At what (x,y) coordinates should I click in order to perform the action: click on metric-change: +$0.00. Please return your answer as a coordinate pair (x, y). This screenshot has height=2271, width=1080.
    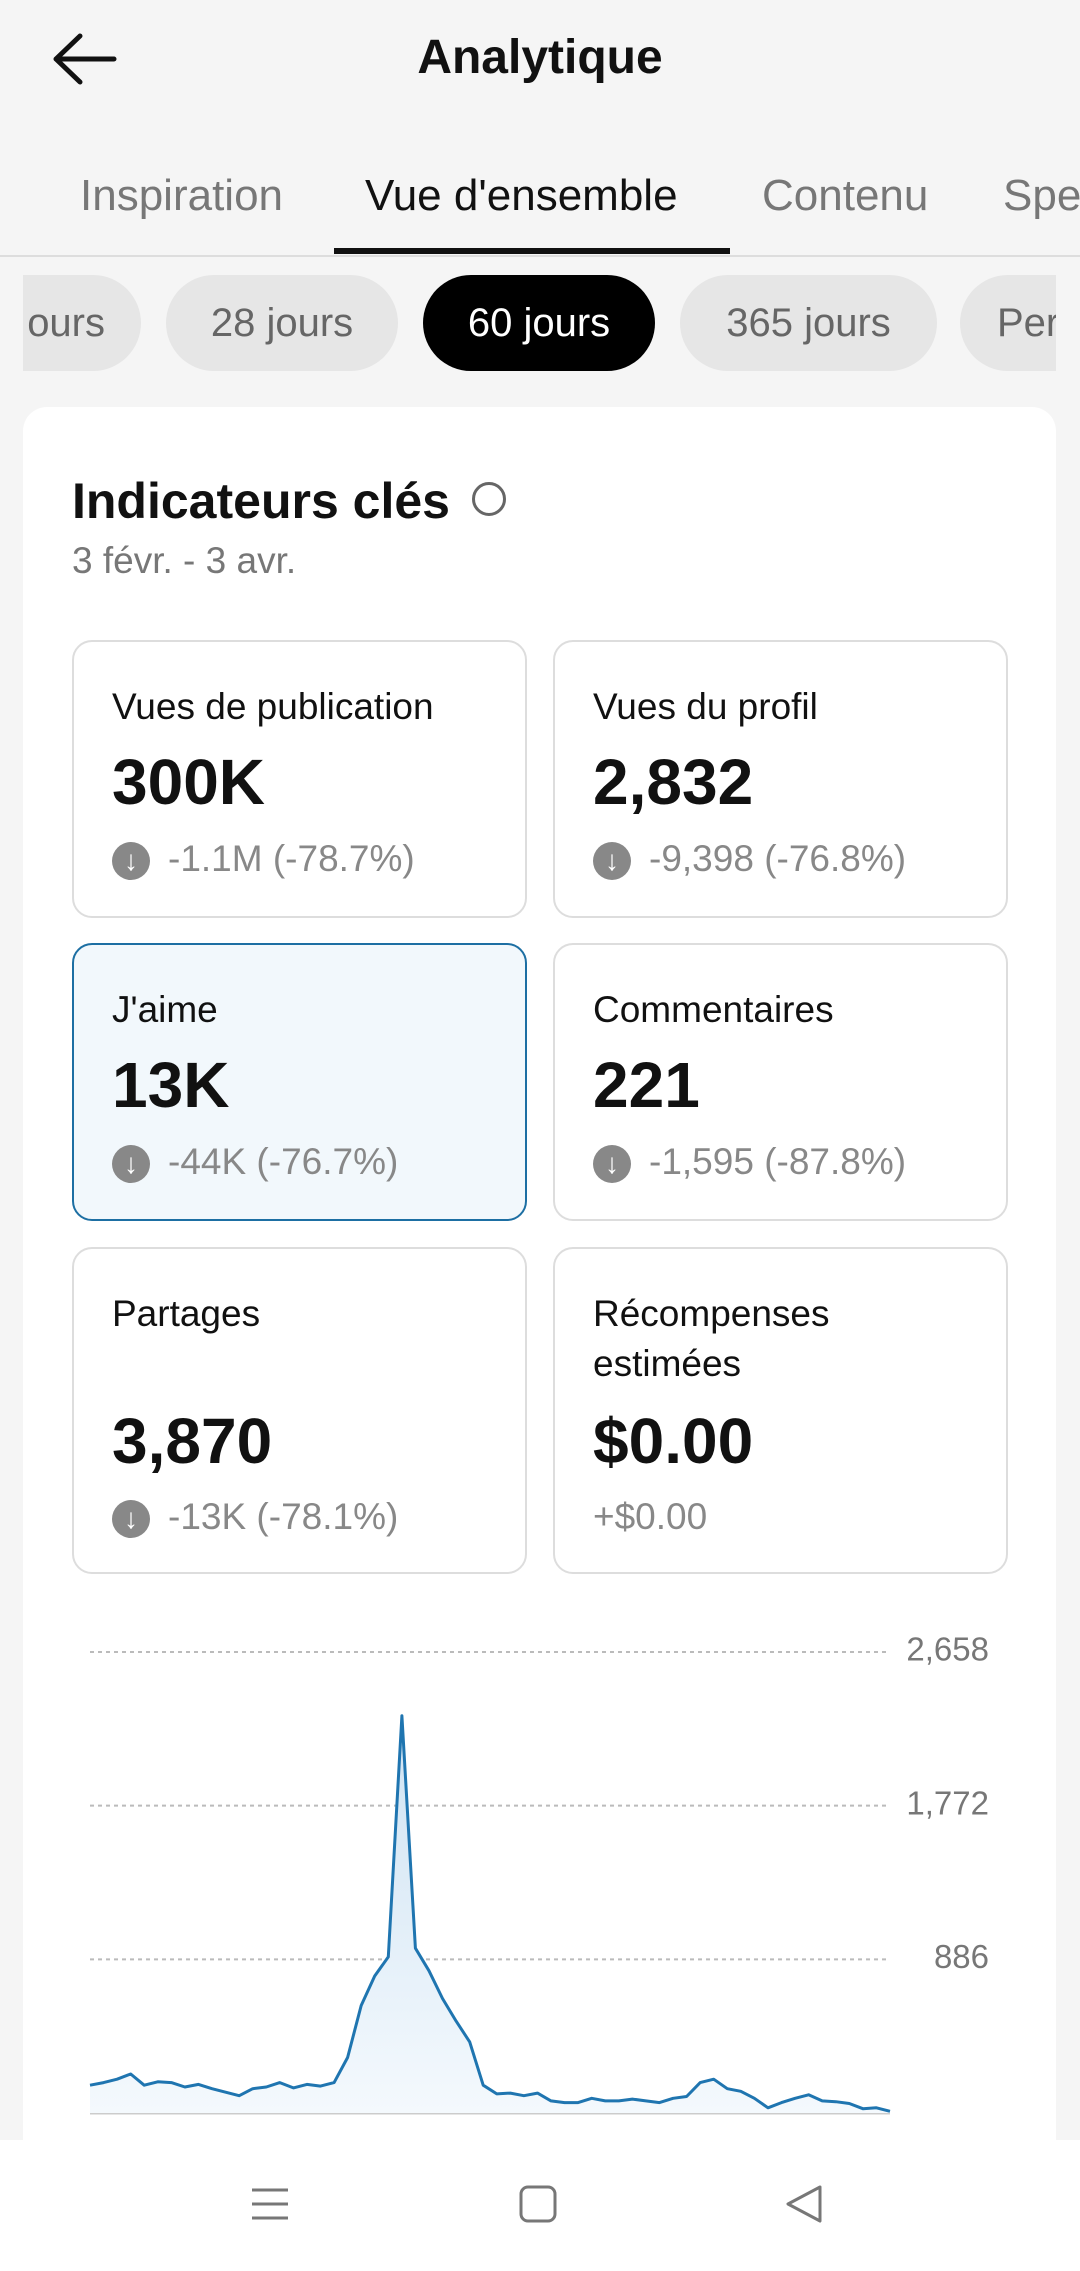
    Looking at the image, I should click on (650, 1517).